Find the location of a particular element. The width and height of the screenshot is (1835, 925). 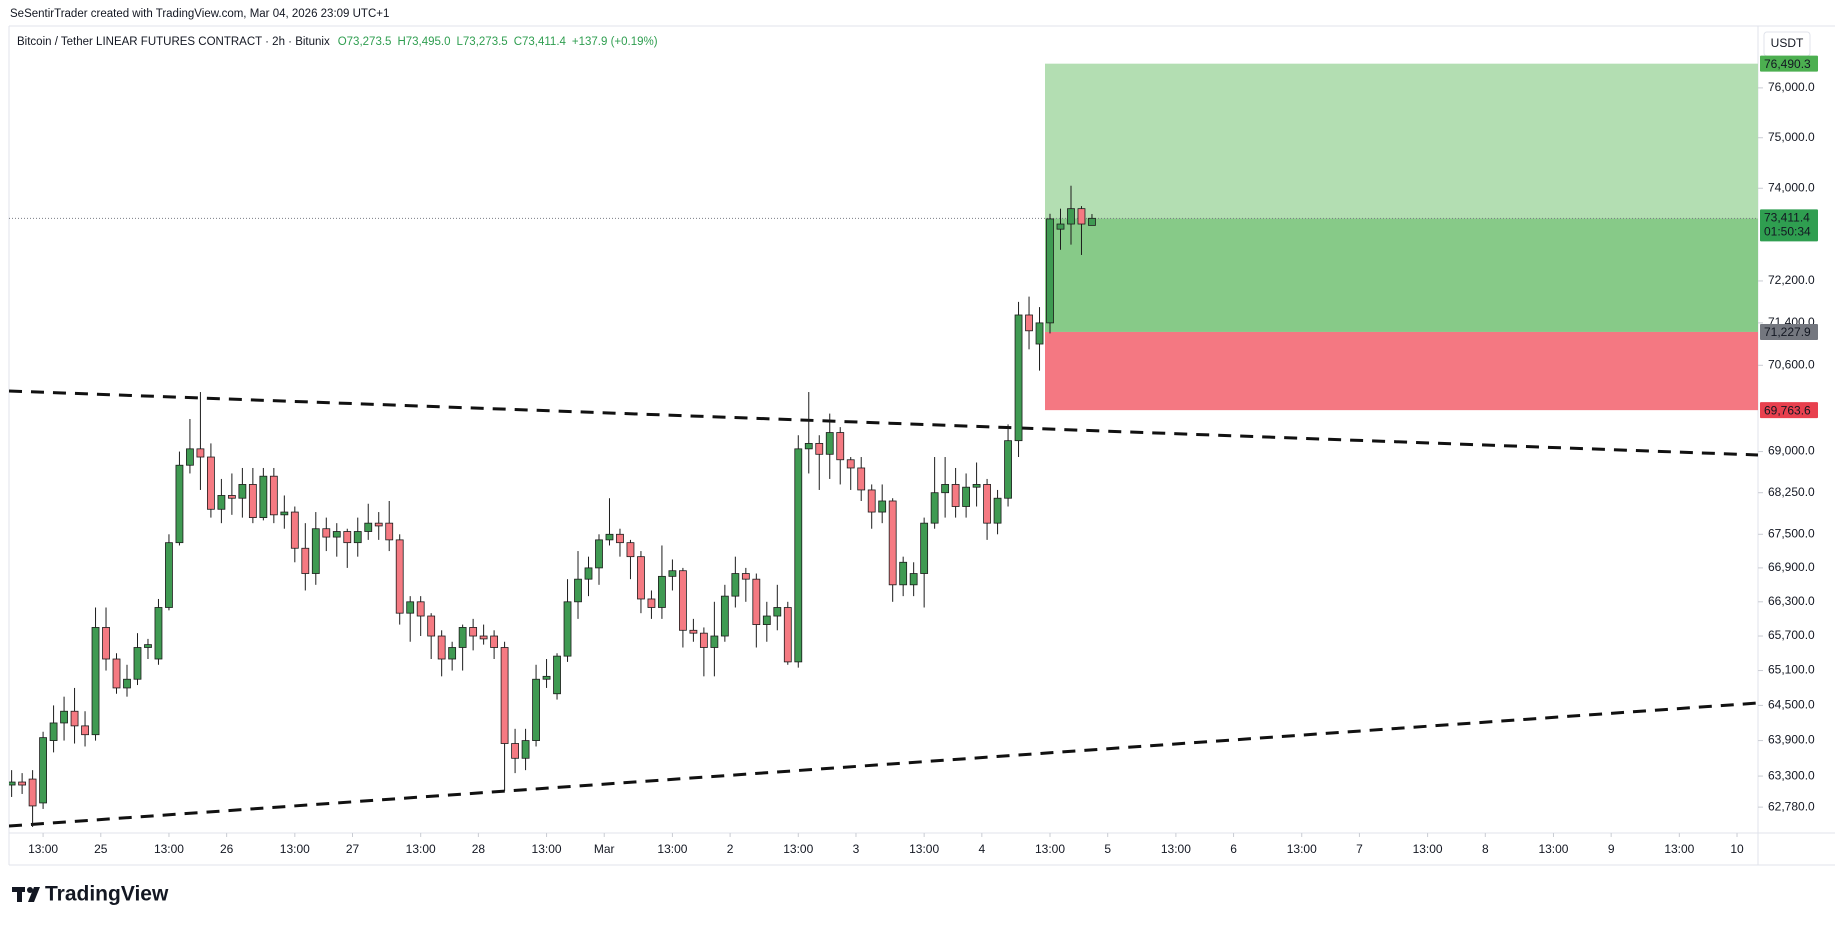

x-tick-label: 8 is located at coordinates (1485, 849).